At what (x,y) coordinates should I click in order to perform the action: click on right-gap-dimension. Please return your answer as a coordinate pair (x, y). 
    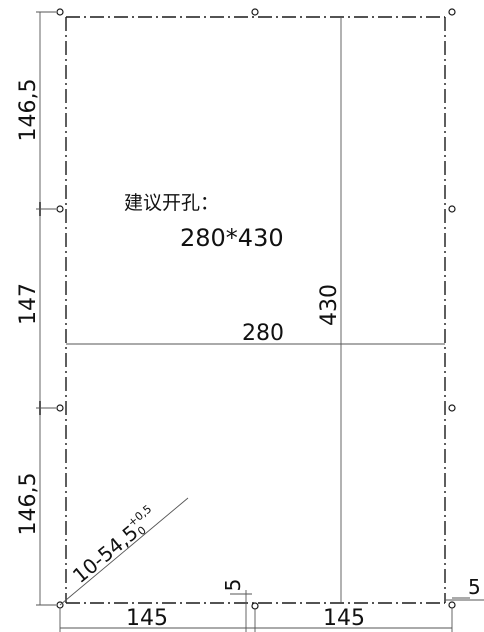
    Looking at the image, I should click on (464, 599).